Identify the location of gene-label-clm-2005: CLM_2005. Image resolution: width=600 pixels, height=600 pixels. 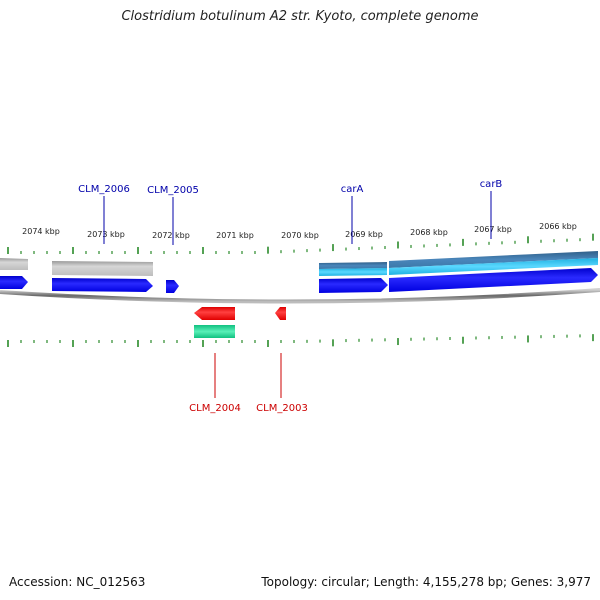
(173, 190).